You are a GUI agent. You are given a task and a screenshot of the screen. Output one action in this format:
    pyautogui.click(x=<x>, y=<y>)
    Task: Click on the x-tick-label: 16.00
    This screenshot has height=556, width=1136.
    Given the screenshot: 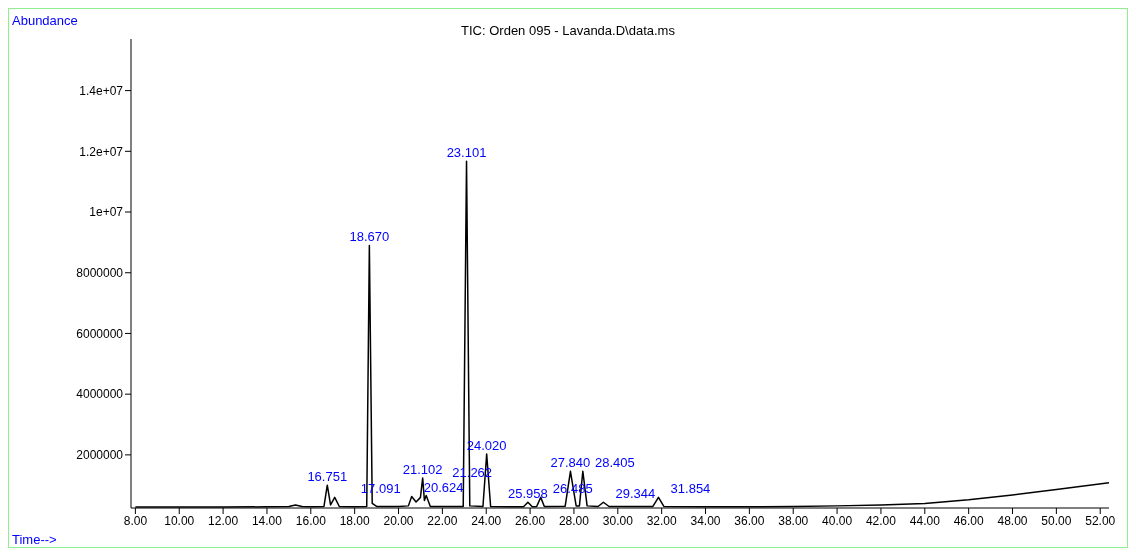 What is the action you would take?
    pyautogui.click(x=311, y=520)
    